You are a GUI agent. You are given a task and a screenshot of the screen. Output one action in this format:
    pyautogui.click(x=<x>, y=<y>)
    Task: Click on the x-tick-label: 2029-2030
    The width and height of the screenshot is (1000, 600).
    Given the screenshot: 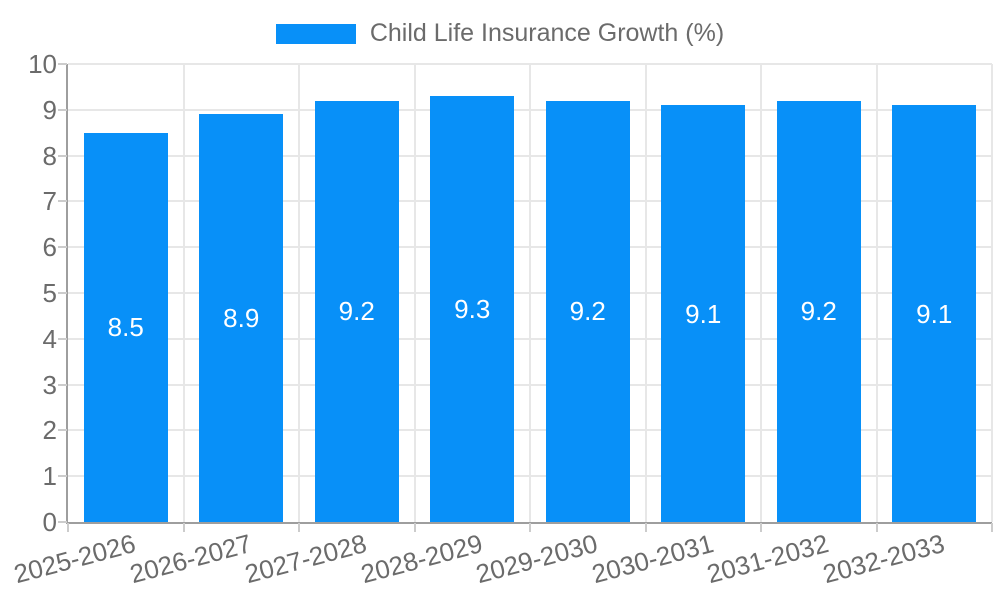 What is the action you would take?
    pyautogui.click(x=537, y=559)
    